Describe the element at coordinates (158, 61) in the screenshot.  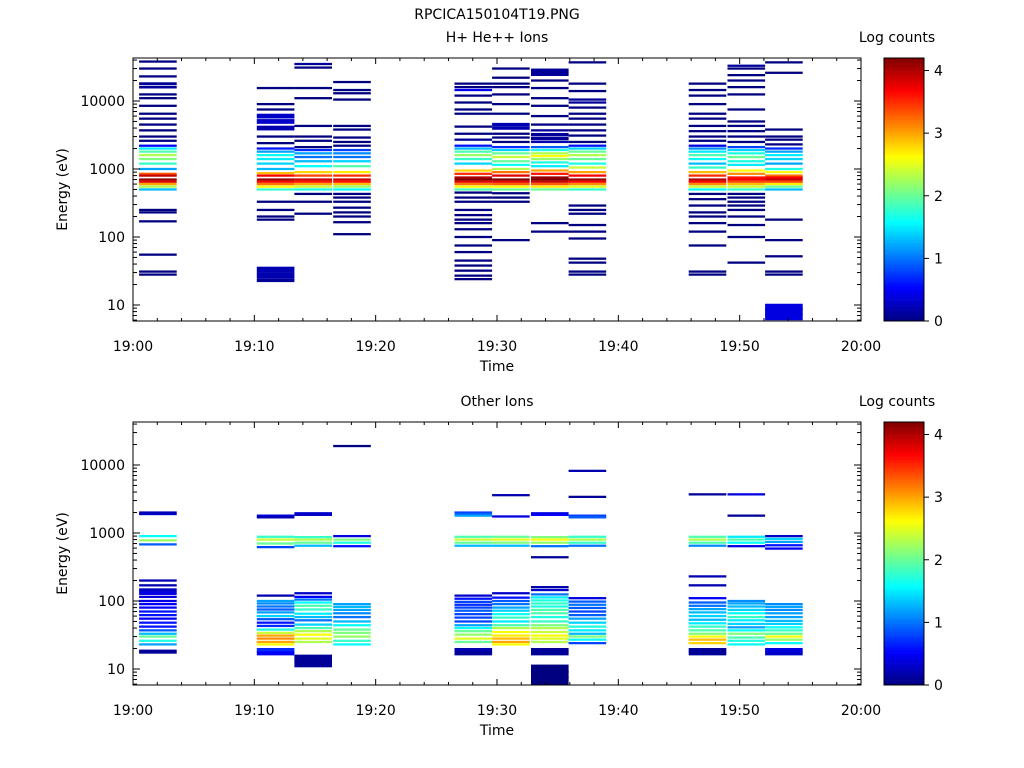
I see `cell-col0-bin0` at that location.